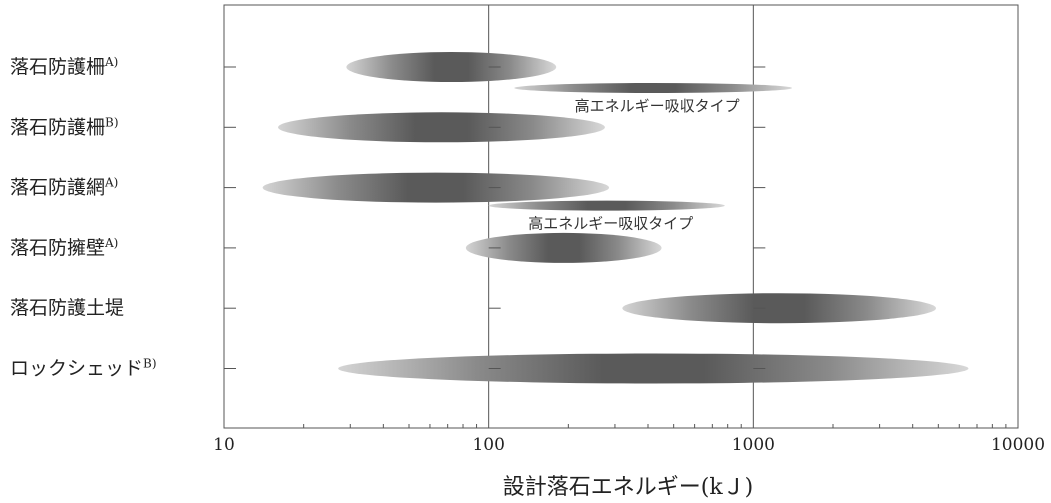 This screenshot has width=1051, height=503. Describe the element at coordinates (224, 445) in the screenshot. I see `x-tick-label: 10` at that location.